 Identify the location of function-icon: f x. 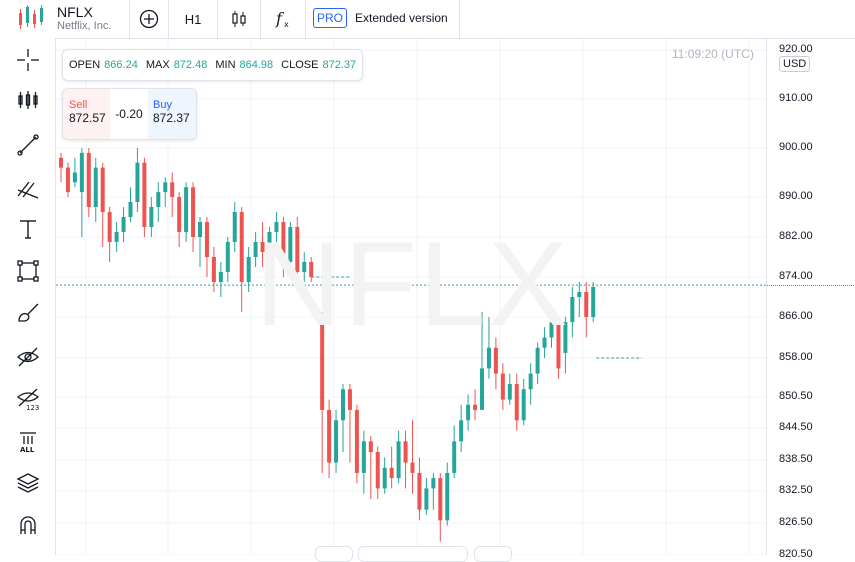
(282, 19).